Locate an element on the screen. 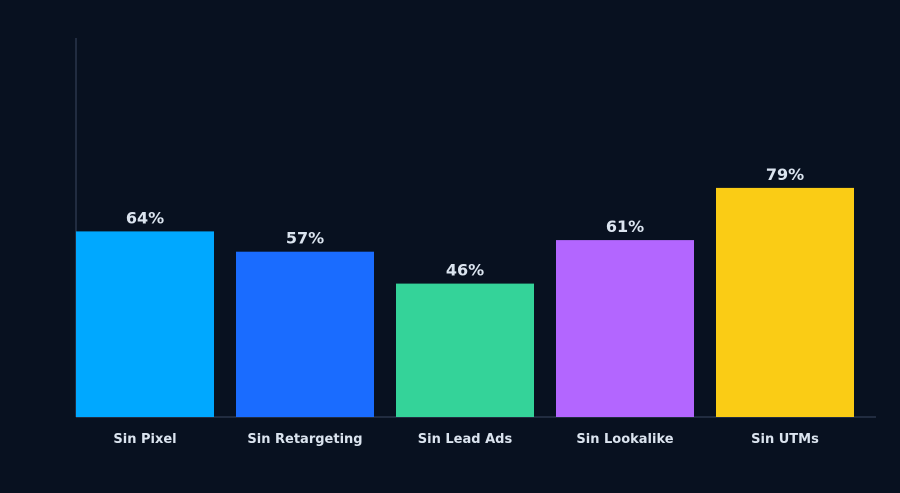 The width and height of the screenshot is (900, 493). x-tick-label-sin-retargeting: Sin Retargeting is located at coordinates (304, 439).